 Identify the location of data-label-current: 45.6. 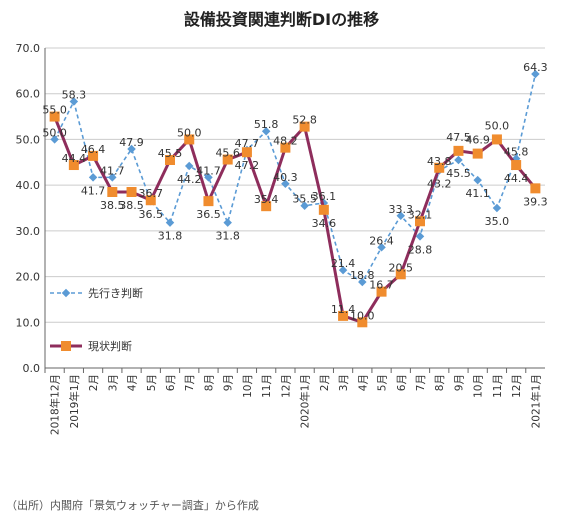
(227, 153).